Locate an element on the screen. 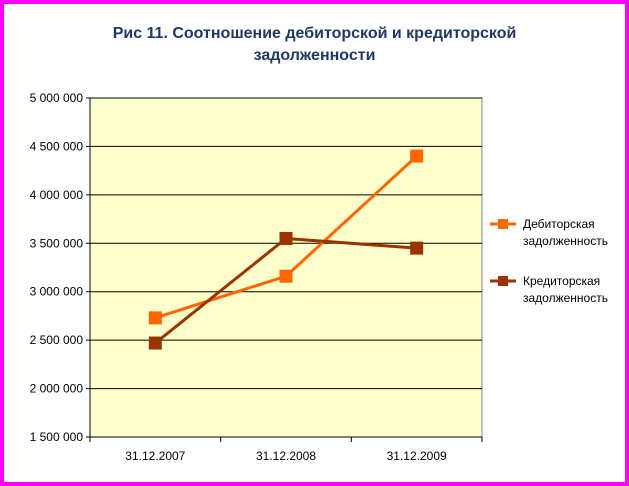  chart-title-line2: задолженности is located at coordinates (314, 55).